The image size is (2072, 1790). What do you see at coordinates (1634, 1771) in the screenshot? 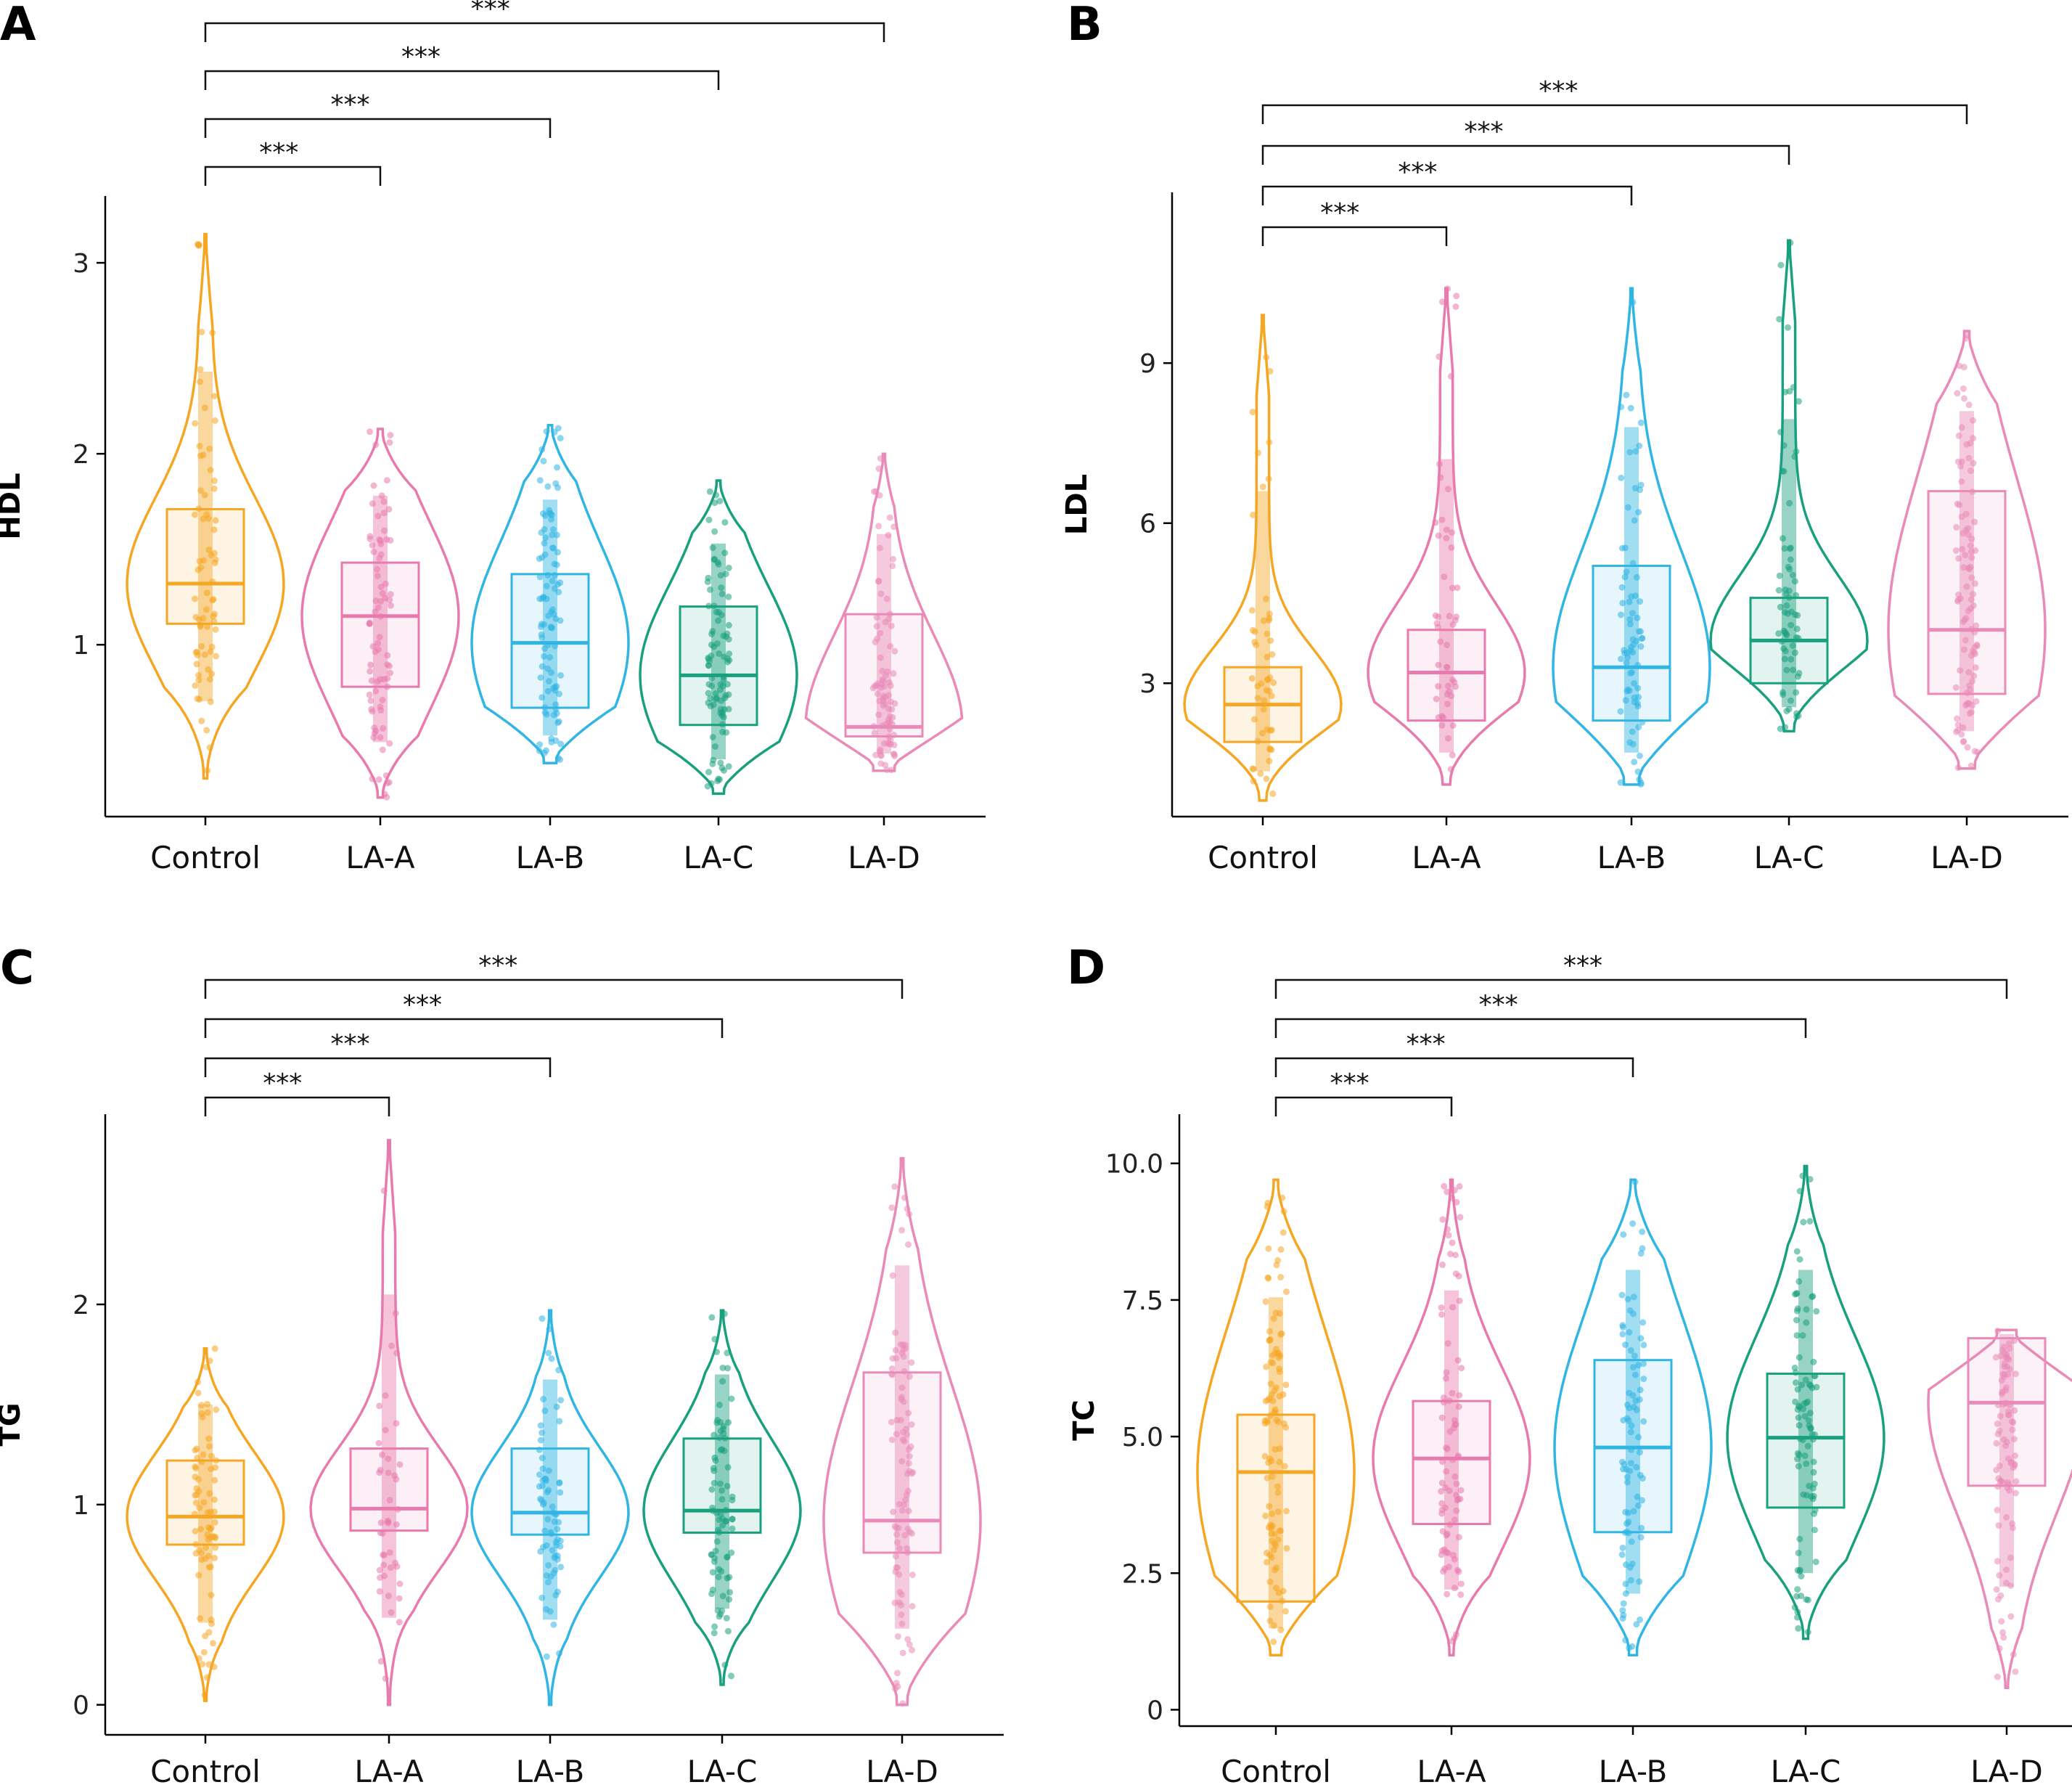
I see `category-label-la-b: LA-B` at bounding box center [1634, 1771].